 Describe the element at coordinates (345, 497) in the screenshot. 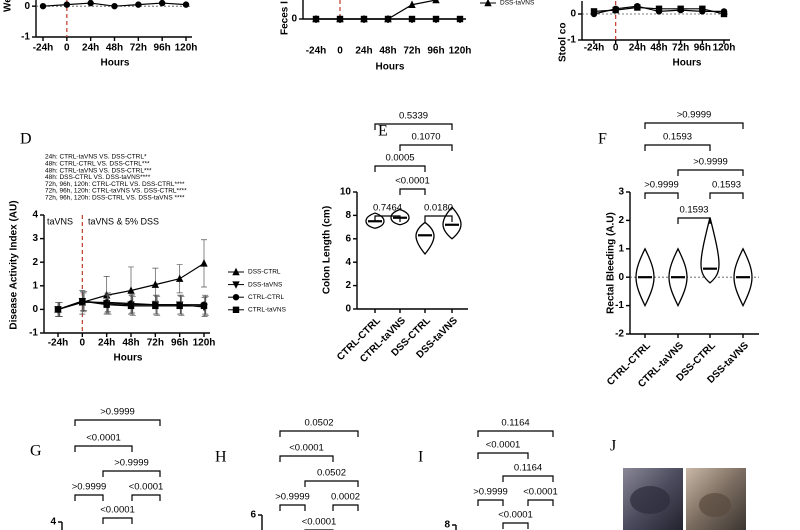

I see `p-value: 0.0002` at that location.